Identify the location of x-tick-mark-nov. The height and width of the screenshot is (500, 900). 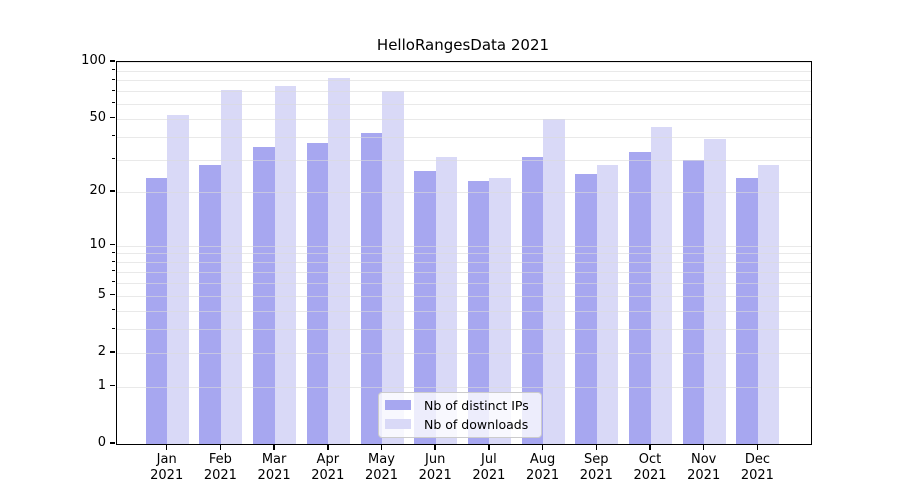
(703, 447).